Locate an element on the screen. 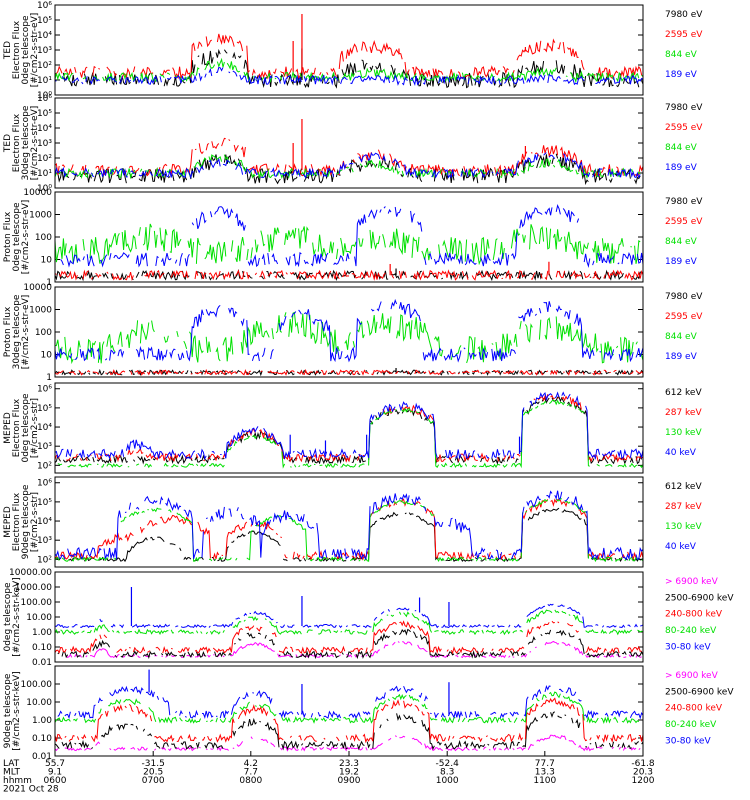 Image resolution: width=750 pixels, height=800 pixels. y-axis-label: 90deg telescope is located at coordinates (26, 521).